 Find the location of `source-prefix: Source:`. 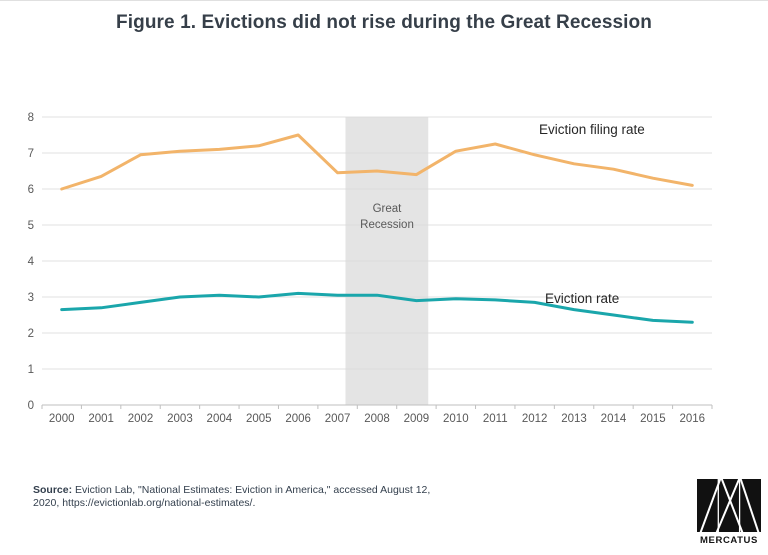

source-prefix: Source: is located at coordinates (53, 490).